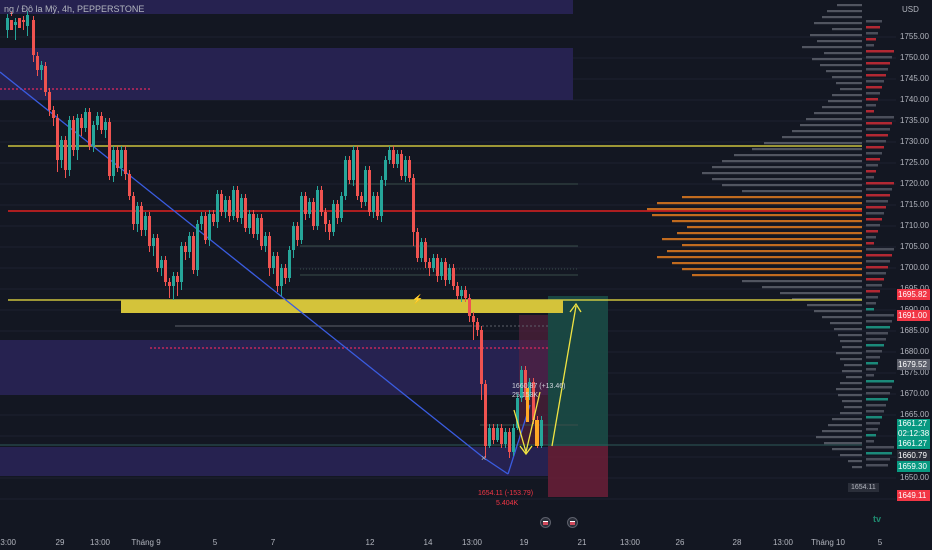 The height and width of the screenshot is (550, 932). I want to click on low-price-label: 1654.11 (-153.79), so click(506, 493).